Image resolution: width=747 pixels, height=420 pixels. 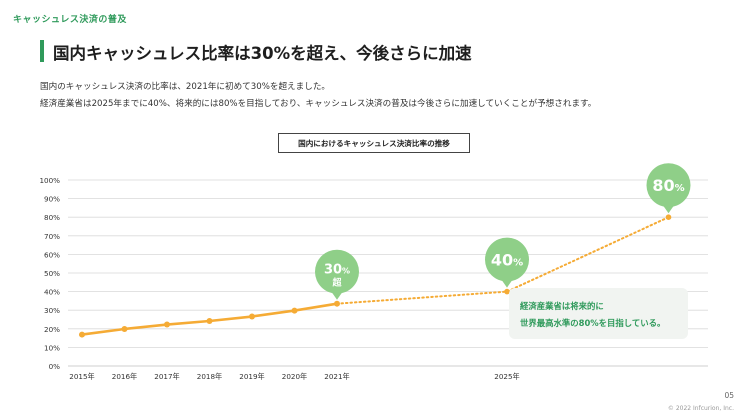 What do you see at coordinates (729, 395) in the screenshot?
I see `page-number: 05` at bounding box center [729, 395].